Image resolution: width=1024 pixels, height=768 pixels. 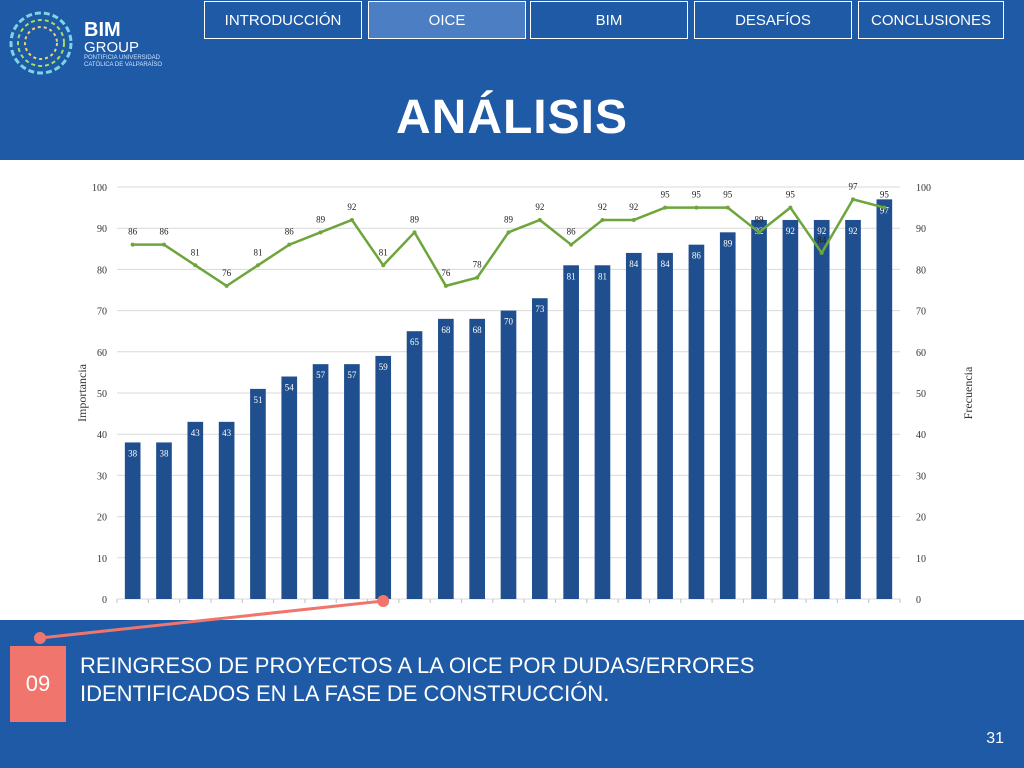 I want to click on y-tick-label: 100, so click(x=99, y=188).